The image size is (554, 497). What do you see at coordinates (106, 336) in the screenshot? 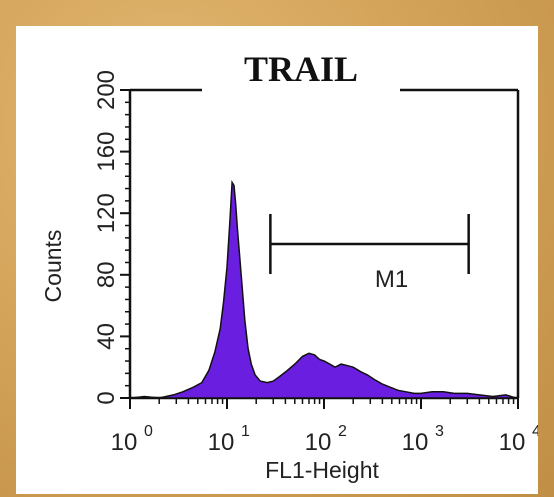
I see `y-tick-label: 40` at bounding box center [106, 336].